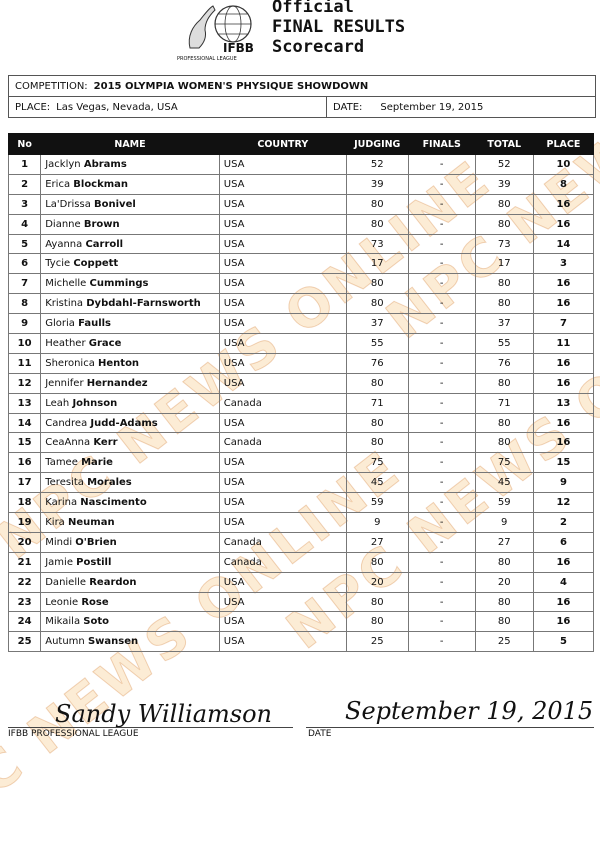 This screenshot has height=861, width=600. What do you see at coordinates (130, 483) in the screenshot?
I see `athlete-name: Teresita Morales` at bounding box center [130, 483].